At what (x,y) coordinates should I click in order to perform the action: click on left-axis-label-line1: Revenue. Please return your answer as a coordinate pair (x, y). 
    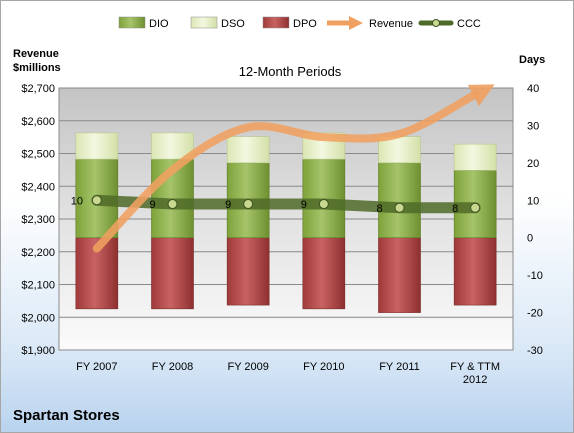
    Looking at the image, I should click on (36, 54).